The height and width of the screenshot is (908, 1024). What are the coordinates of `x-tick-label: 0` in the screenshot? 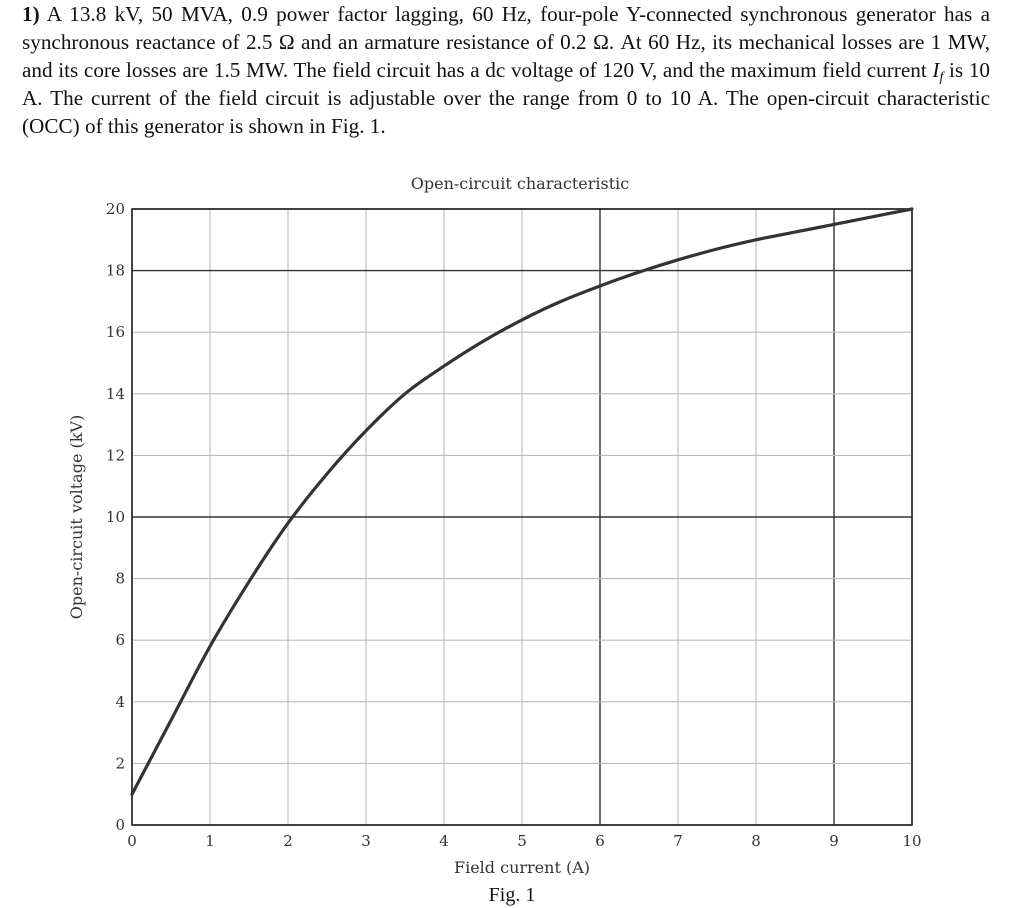 It's located at (132, 841).